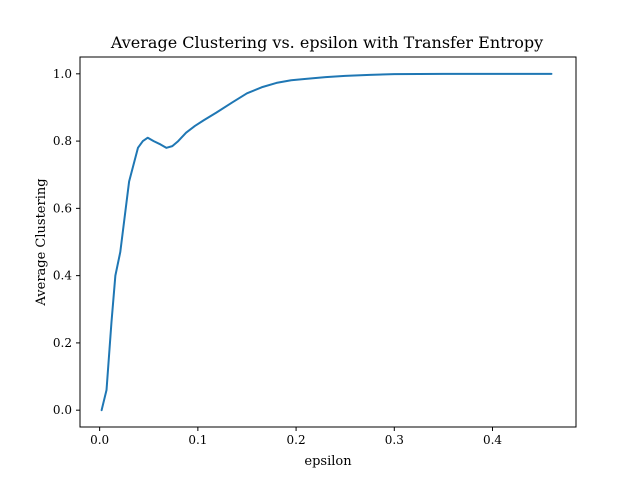 Image resolution: width=640 pixels, height=480 pixels. Describe the element at coordinates (62, 276) in the screenshot. I see `y-tick-label: 0.4` at that location.